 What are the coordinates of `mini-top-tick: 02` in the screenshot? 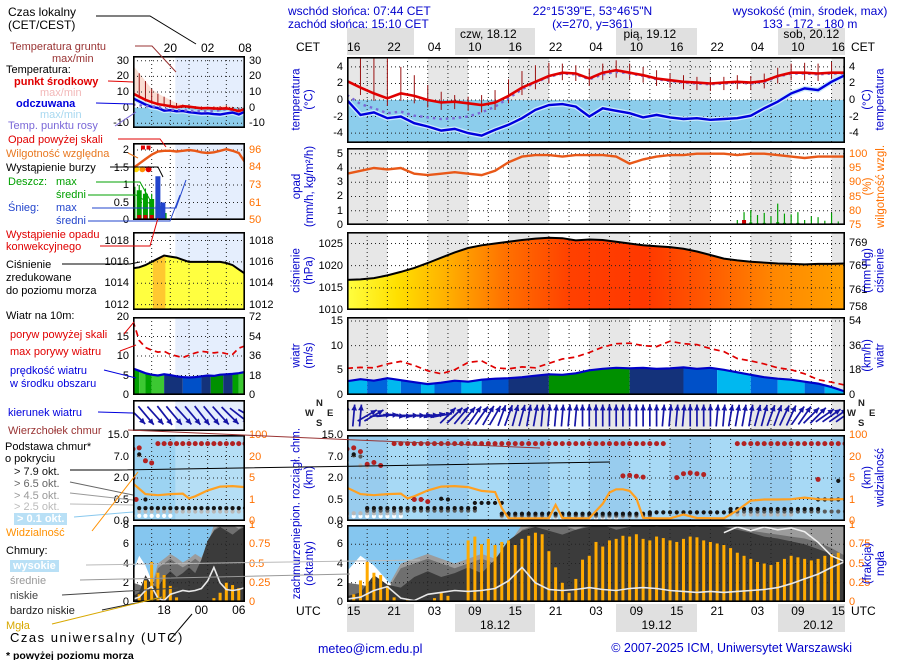 It's located at (207, 48).